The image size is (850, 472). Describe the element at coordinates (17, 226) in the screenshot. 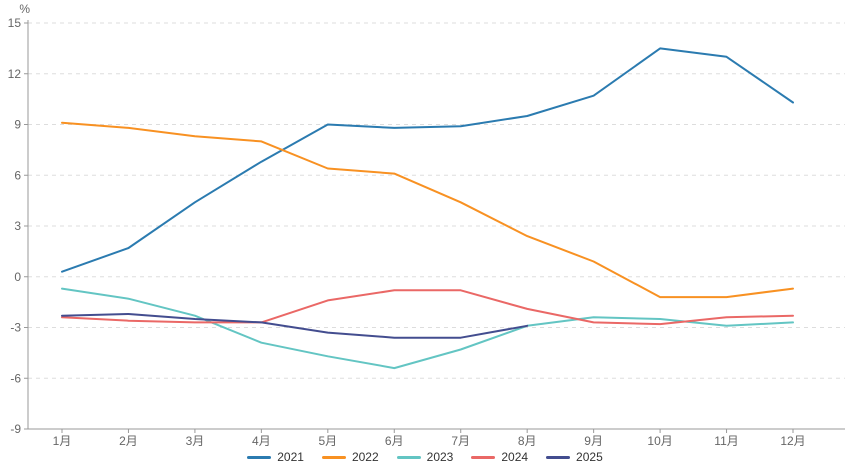

I see `y-tick-label: 3` at that location.